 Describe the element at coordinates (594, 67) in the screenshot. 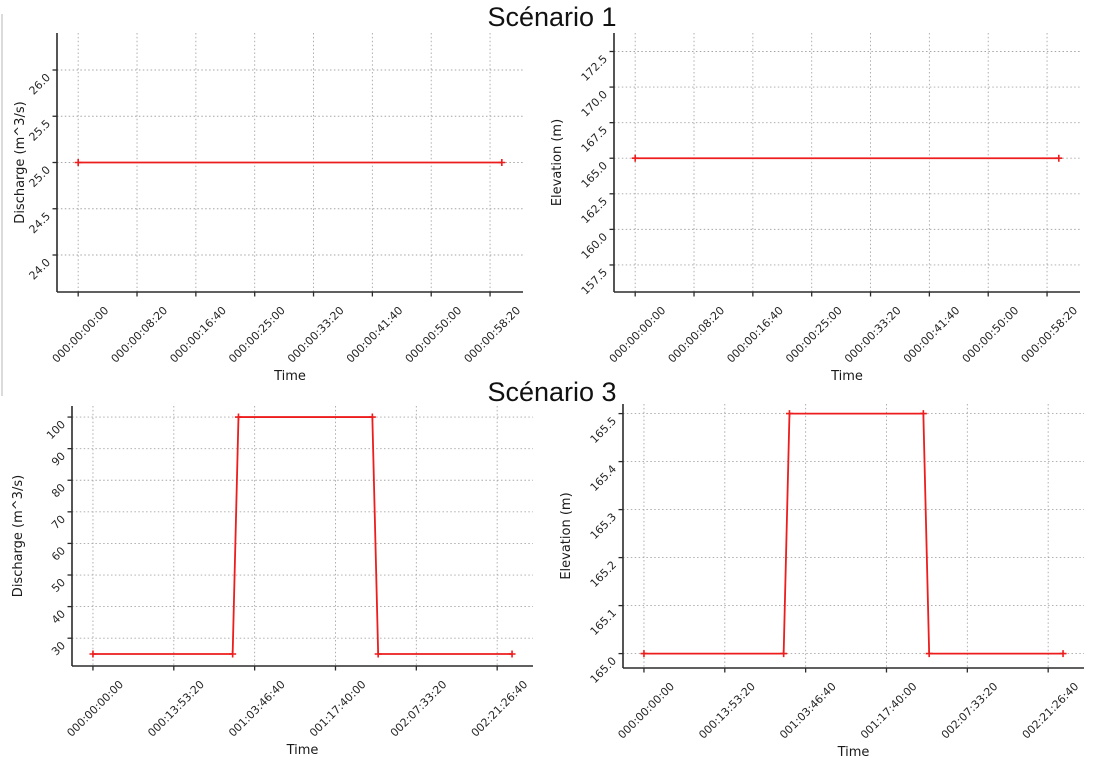

I see `y-tick-label: 172.5` at that location.